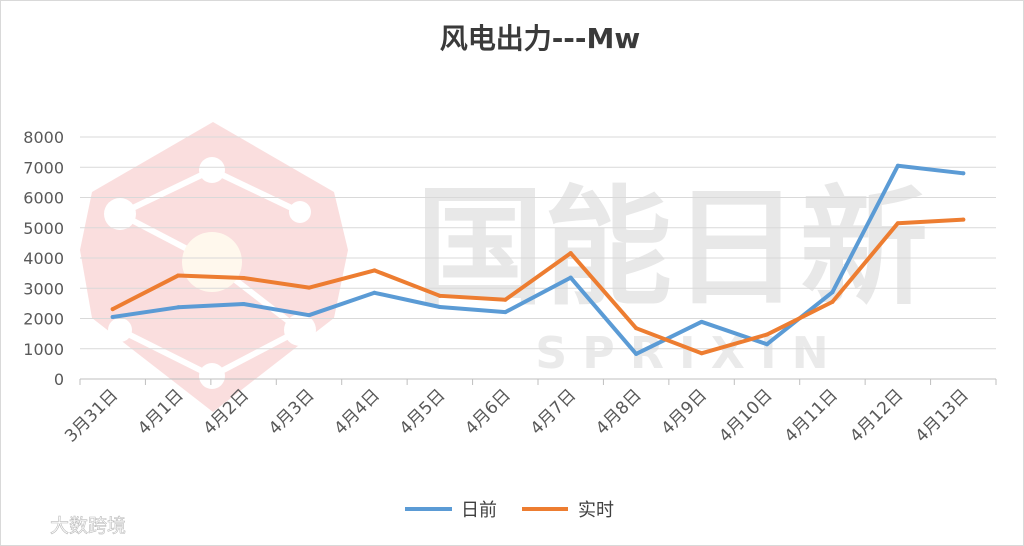 Image resolution: width=1024 pixels, height=546 pixels. Describe the element at coordinates (43, 198) in the screenshot. I see `y-tick-label: 6000` at that location.